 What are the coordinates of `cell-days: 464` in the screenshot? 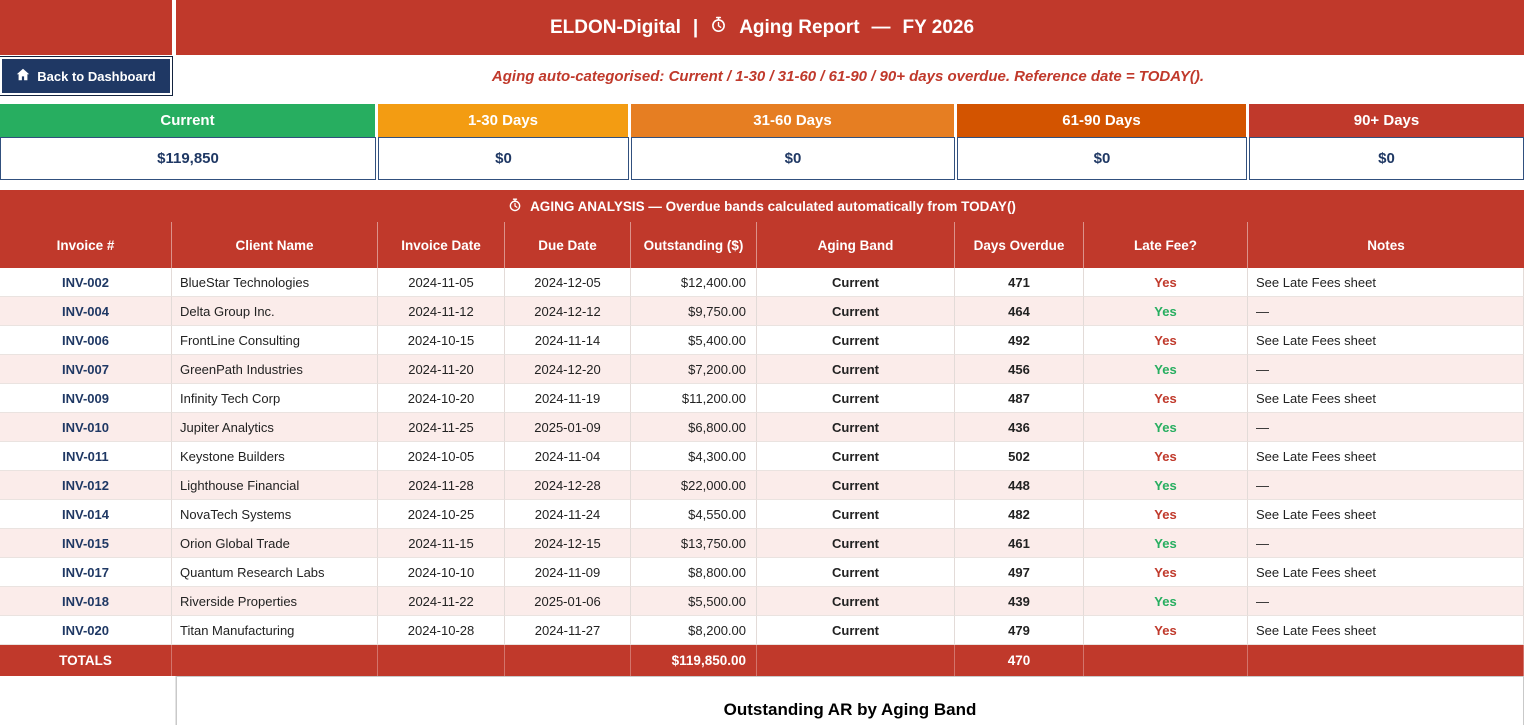 It's located at (1019, 311).